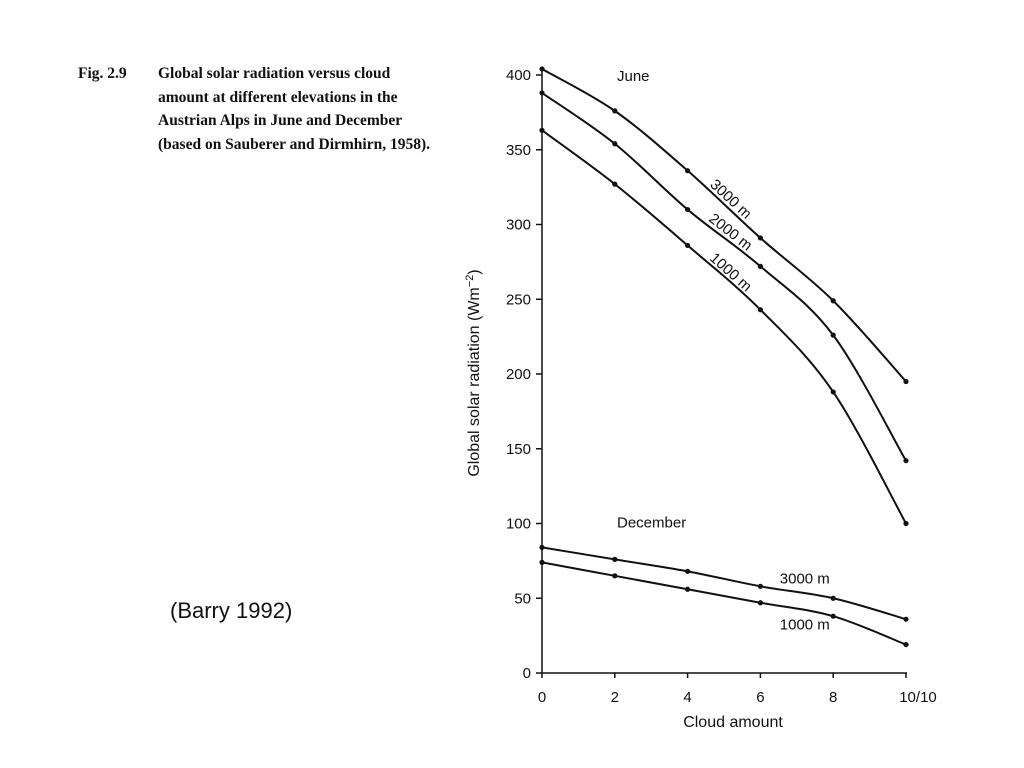 Image resolution: width=1024 pixels, height=768 pixels. I want to click on x-tick-label: 6, so click(760, 697).